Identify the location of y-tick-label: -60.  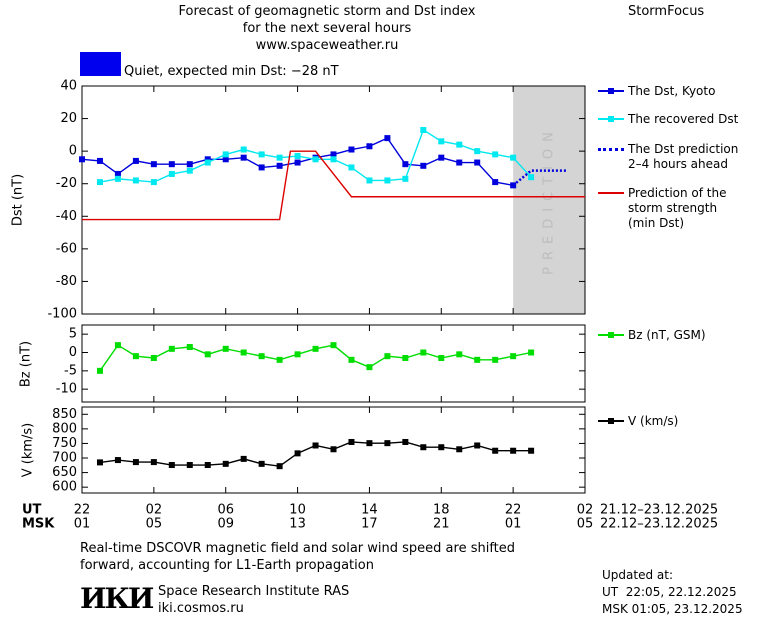
(66, 248).